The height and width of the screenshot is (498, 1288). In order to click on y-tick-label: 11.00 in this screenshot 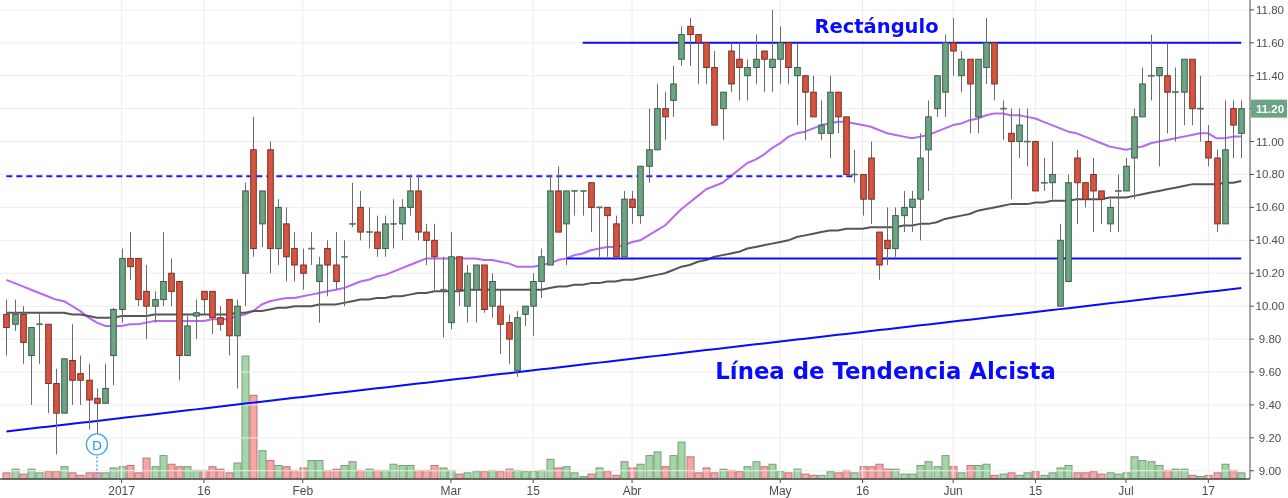, I will do `click(1270, 141)`.